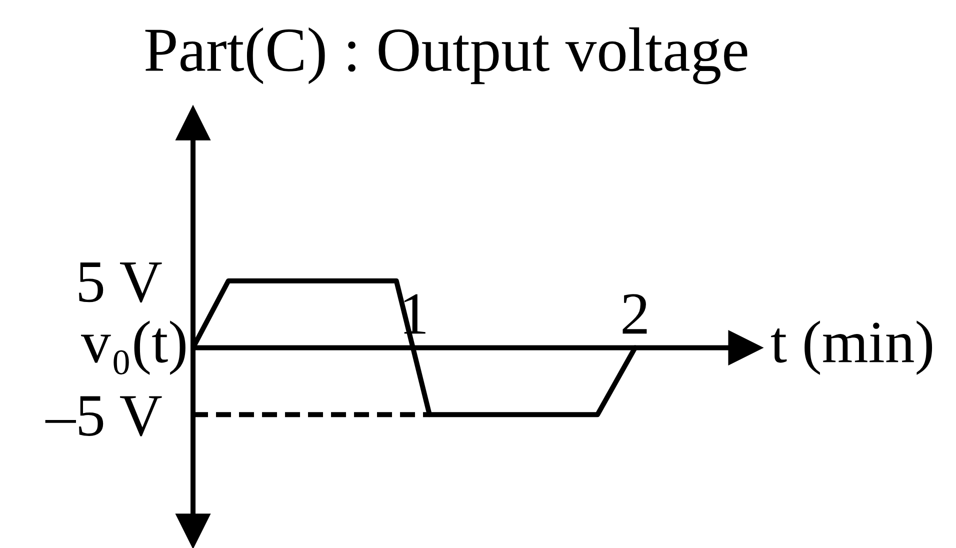 Image resolution: width=956 pixels, height=548 pixels. I want to click on y-axis-title: v₀(t), so click(133, 347).